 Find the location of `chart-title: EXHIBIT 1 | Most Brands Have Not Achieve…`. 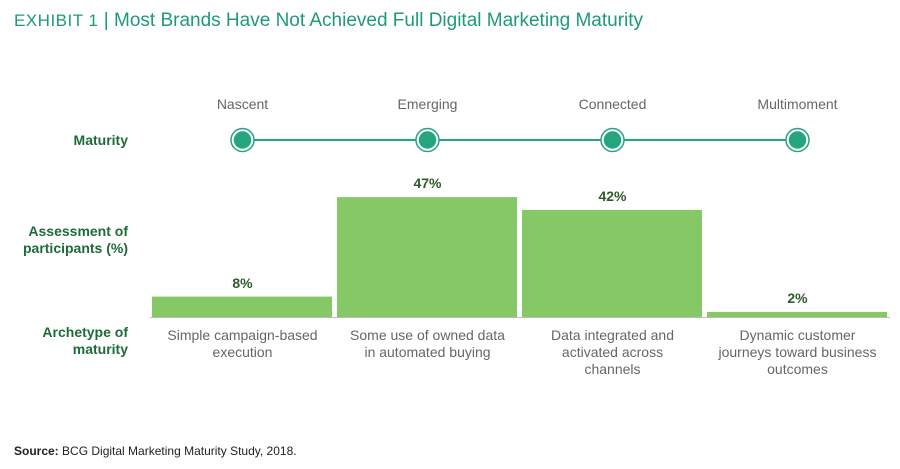

chart-title: EXHIBIT 1 | Most Brands Have Not Achieve… is located at coordinates (328, 21).